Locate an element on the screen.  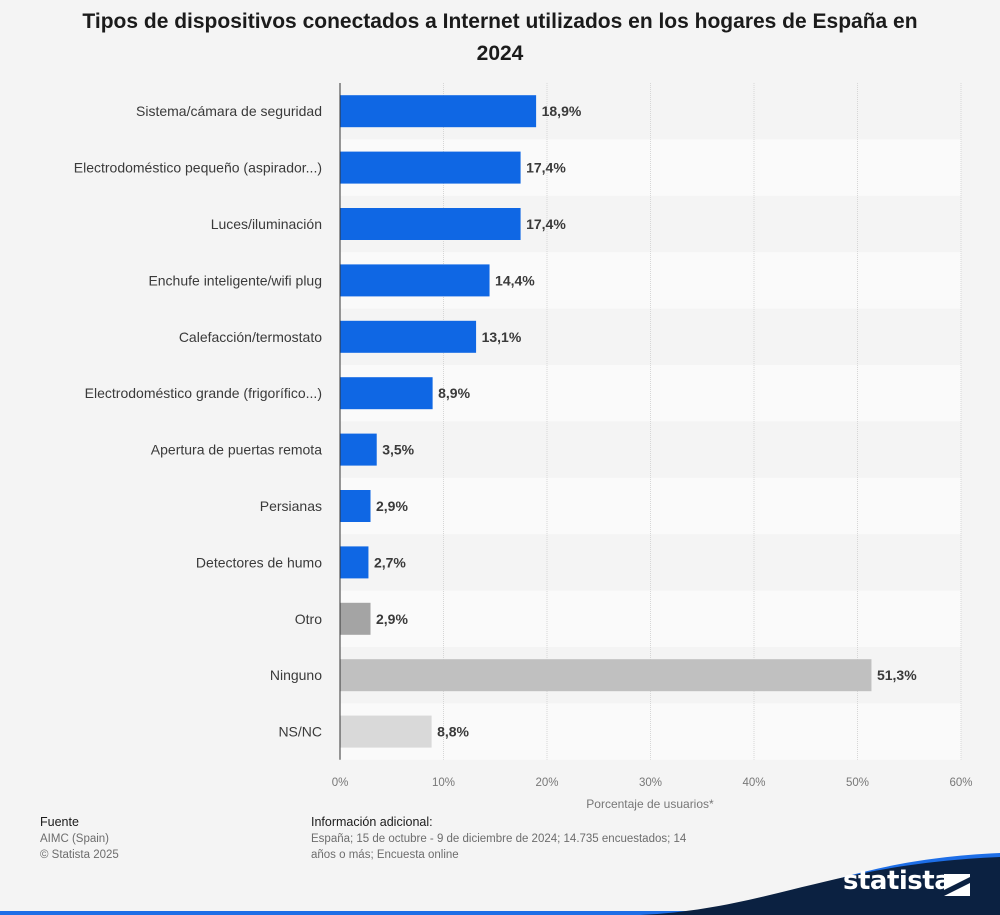
x-tick-label: 50% is located at coordinates (857, 783).